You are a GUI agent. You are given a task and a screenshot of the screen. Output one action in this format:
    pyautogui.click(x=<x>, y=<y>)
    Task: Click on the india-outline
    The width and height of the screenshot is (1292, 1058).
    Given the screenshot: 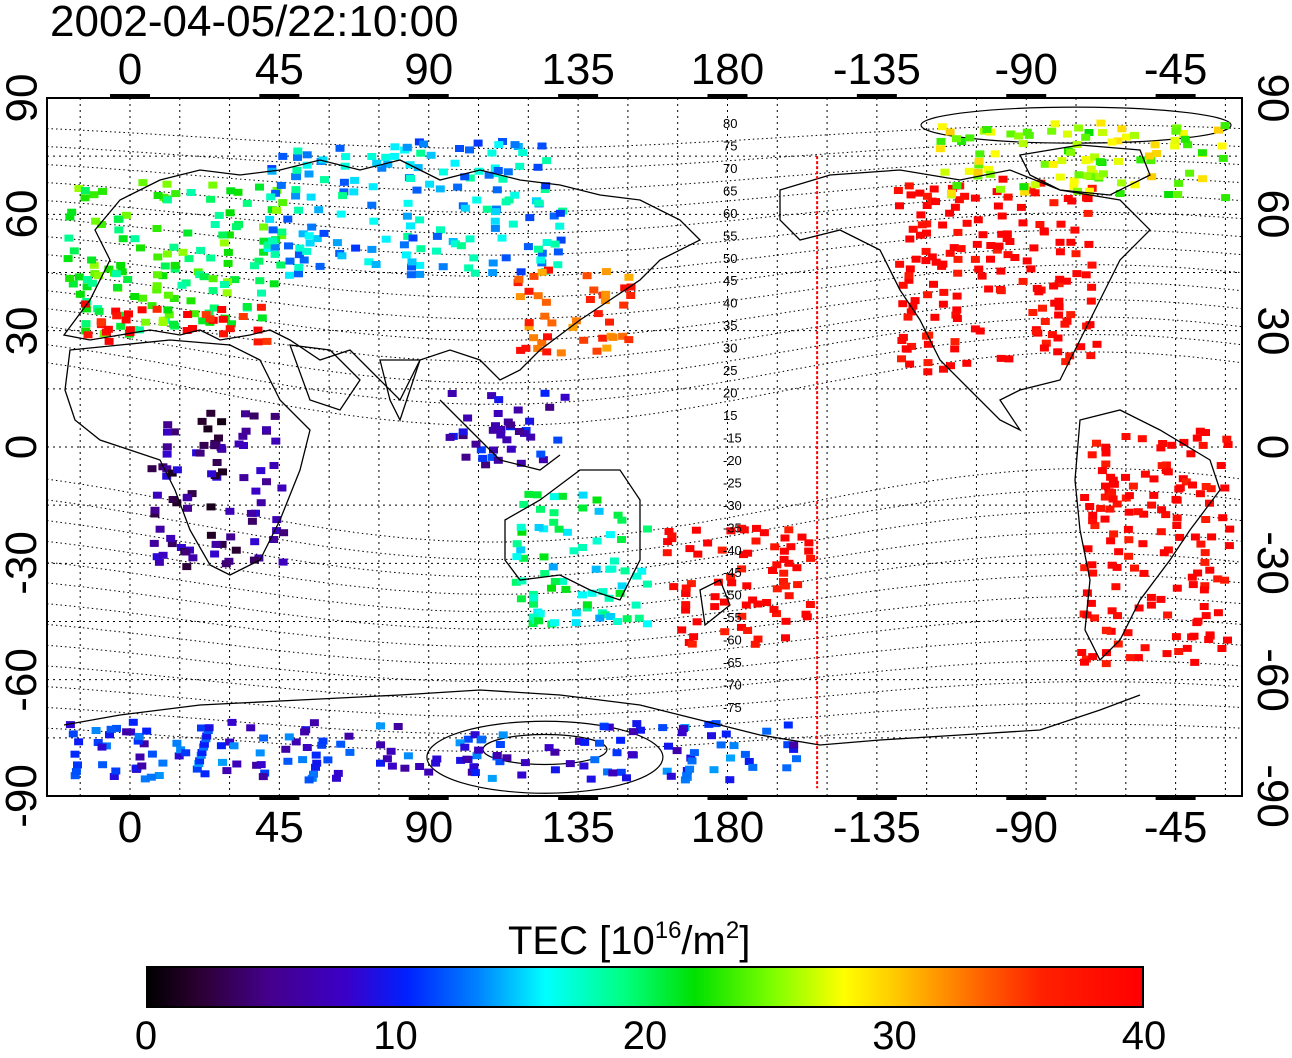 What is the action you would take?
    pyautogui.click(x=400, y=390)
    